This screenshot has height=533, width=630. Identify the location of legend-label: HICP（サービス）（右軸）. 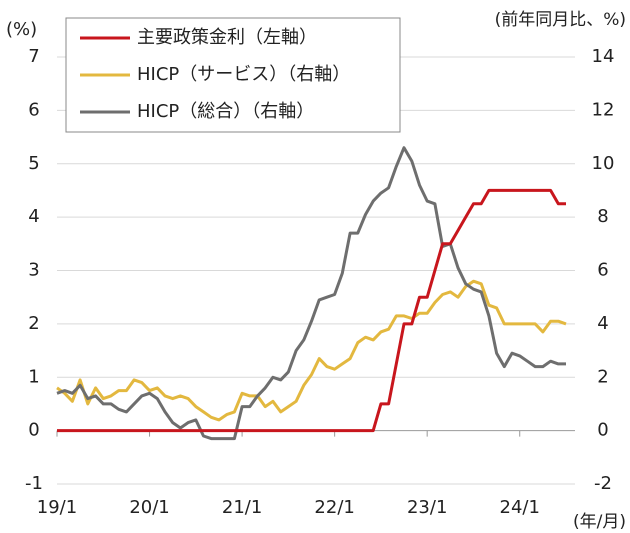
(243, 74).